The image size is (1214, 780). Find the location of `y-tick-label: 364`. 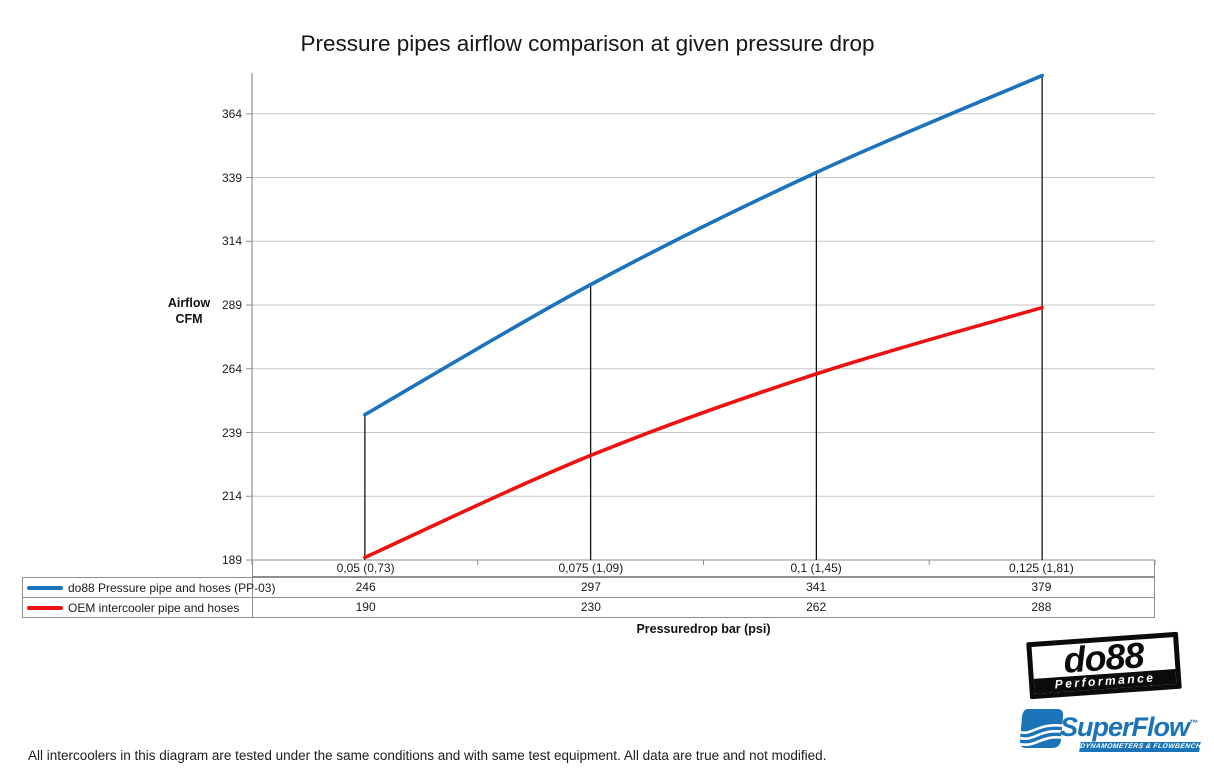

y-tick-label: 364 is located at coordinates (231, 113).